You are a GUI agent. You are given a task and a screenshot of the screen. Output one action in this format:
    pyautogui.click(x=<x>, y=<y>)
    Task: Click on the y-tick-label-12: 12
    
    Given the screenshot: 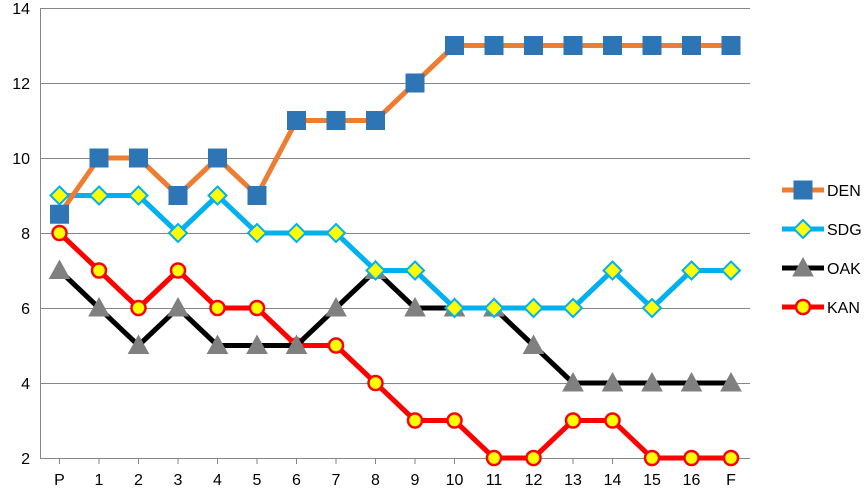 What is the action you would take?
    pyautogui.click(x=21, y=84)
    